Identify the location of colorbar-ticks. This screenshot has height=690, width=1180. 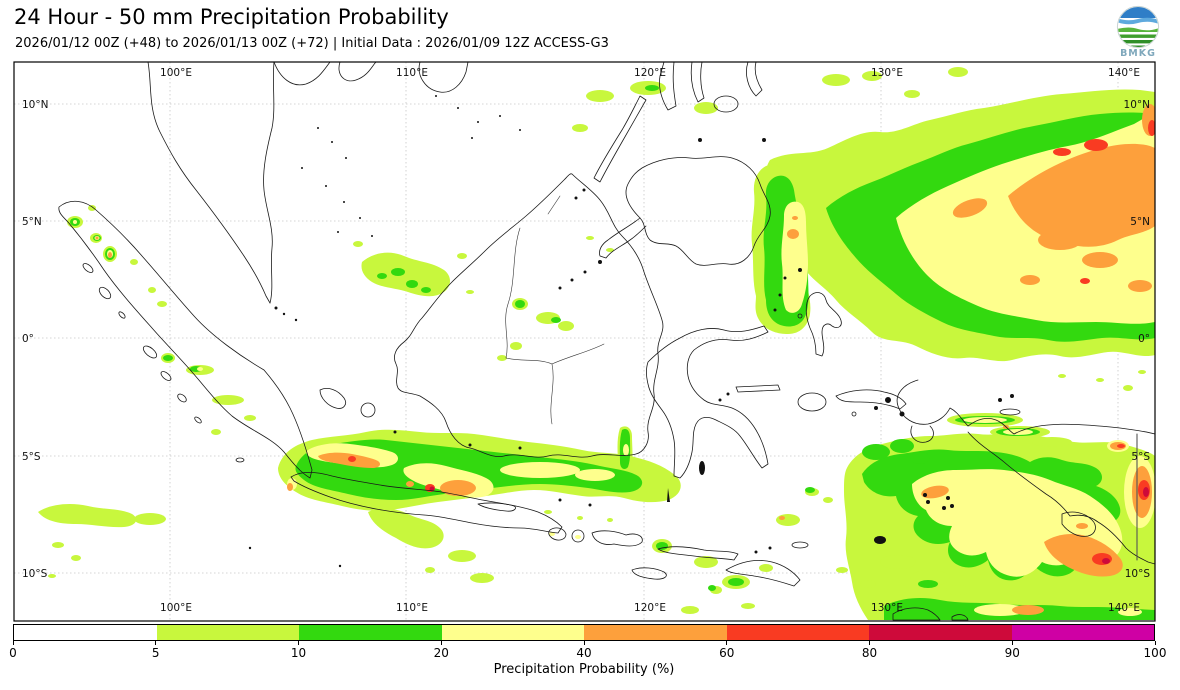
(584, 643).